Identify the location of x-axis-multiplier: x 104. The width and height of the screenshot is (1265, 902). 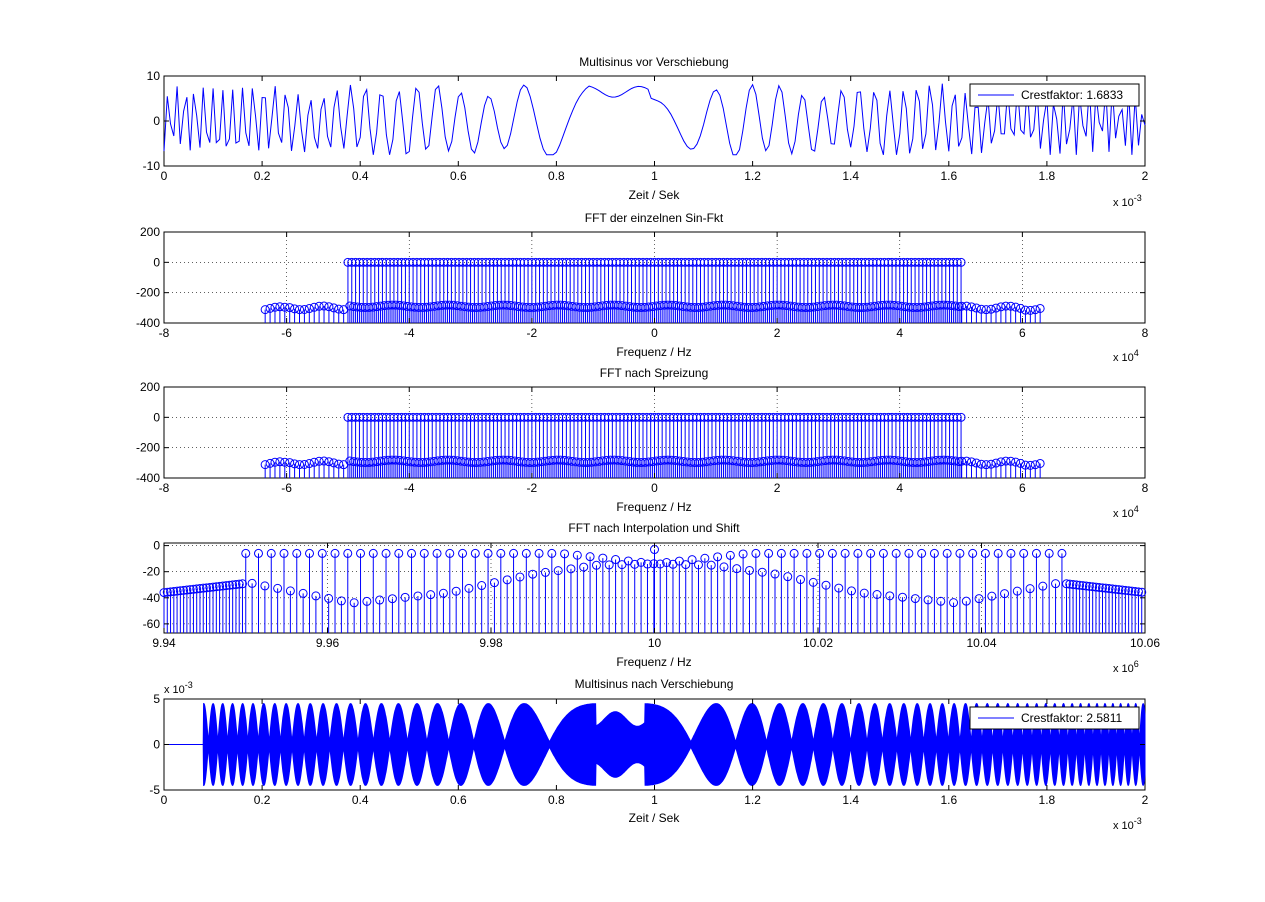
(1126, 512).